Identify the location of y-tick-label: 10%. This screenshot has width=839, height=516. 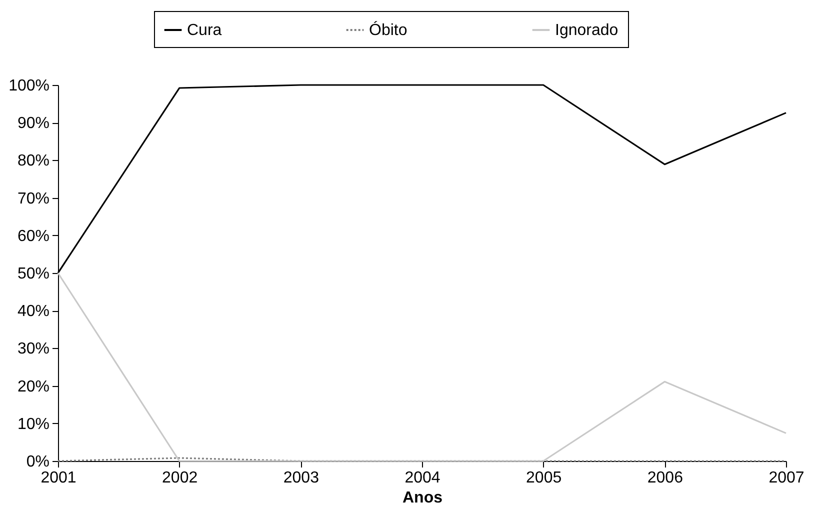
(33, 424).